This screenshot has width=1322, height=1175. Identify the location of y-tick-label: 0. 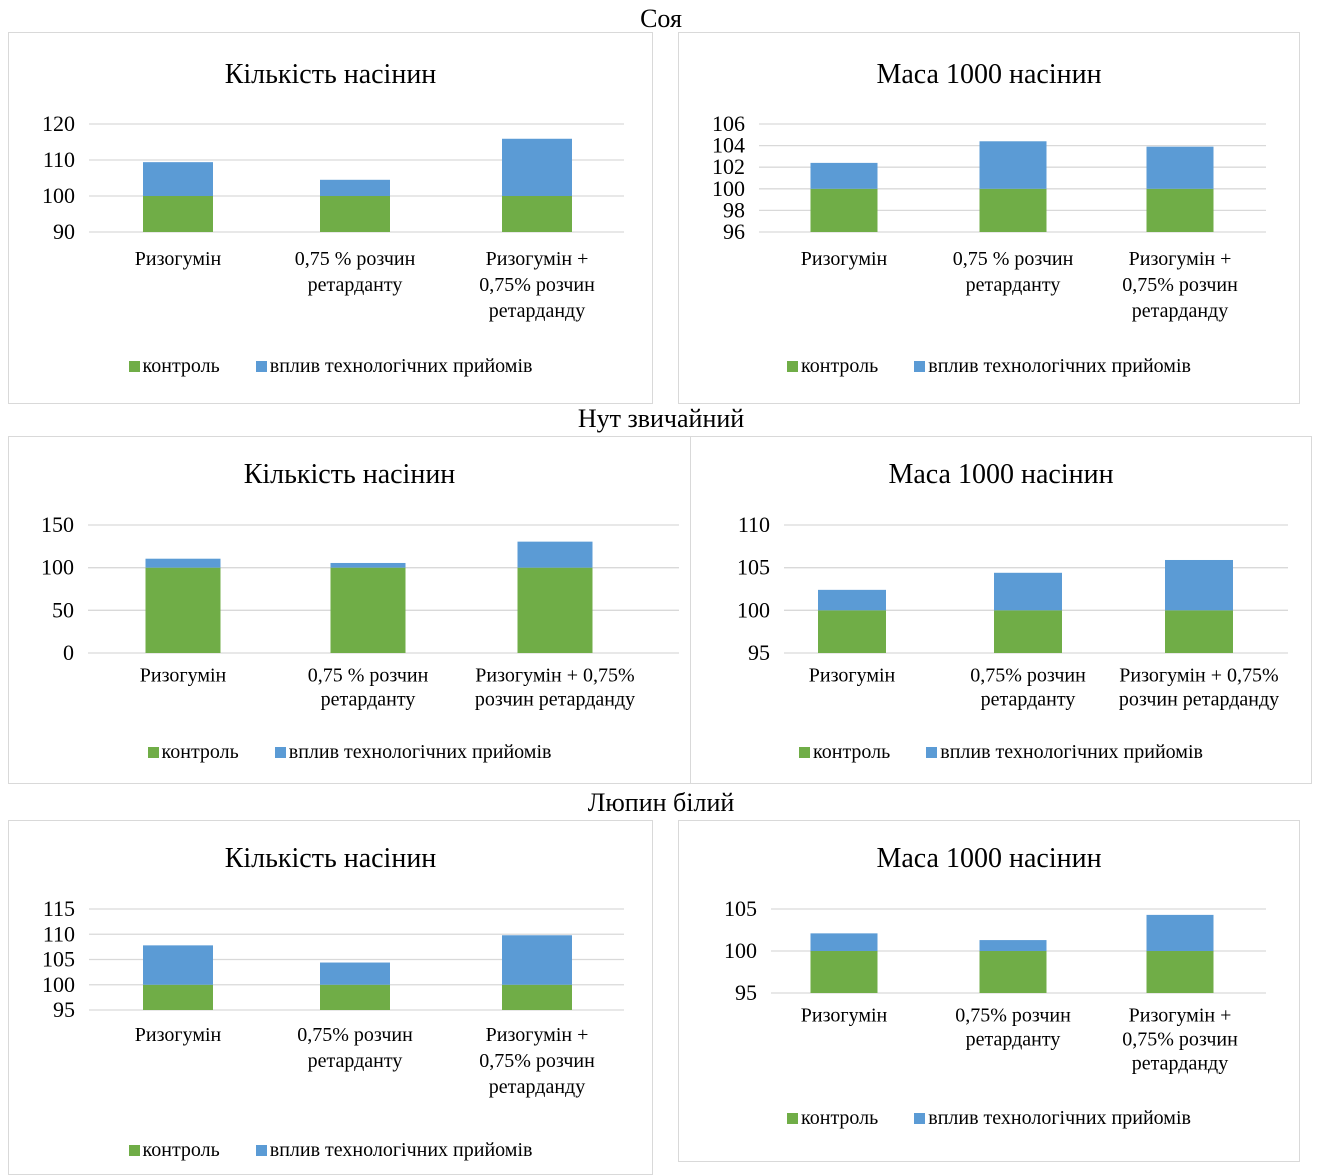
(68, 652).